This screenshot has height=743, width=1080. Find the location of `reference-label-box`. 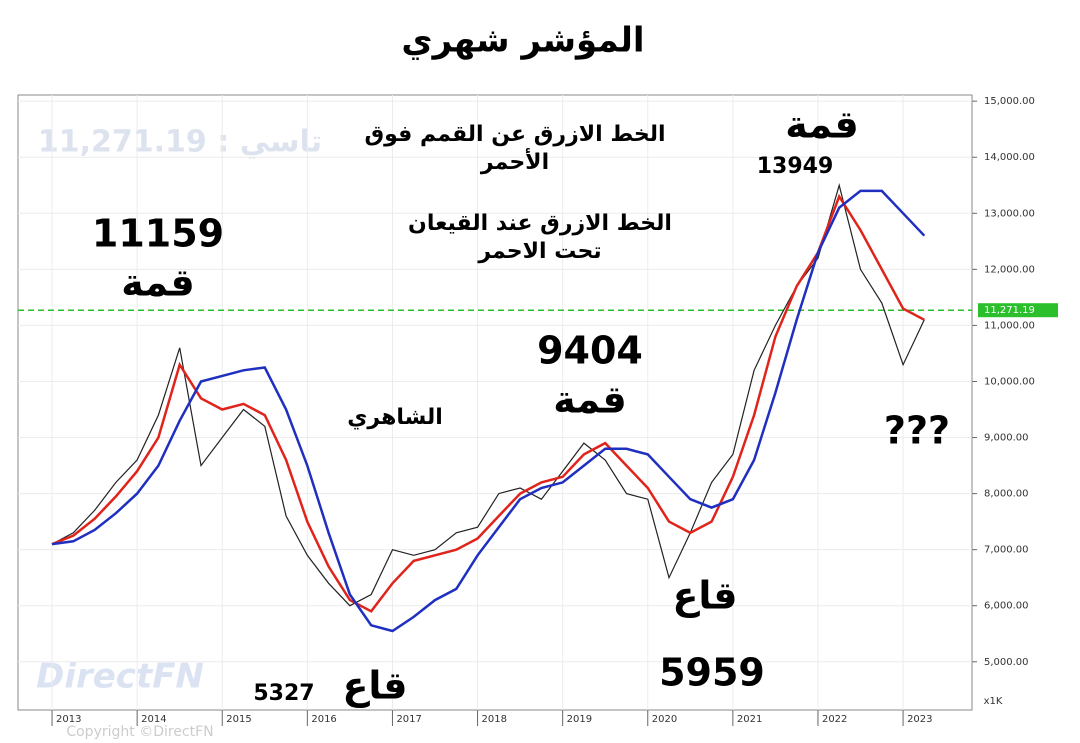

reference-label-box is located at coordinates (1018, 310).